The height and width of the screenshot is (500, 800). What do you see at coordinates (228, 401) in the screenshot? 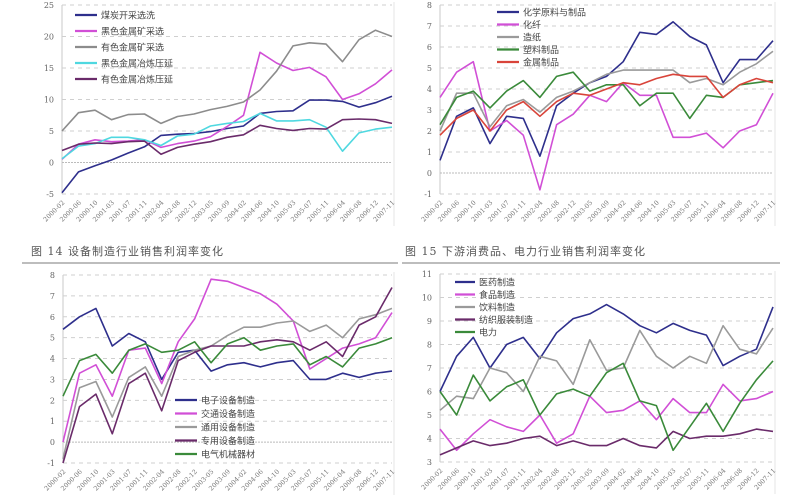
I see `legend-label: 电子设备制造` at bounding box center [228, 401].